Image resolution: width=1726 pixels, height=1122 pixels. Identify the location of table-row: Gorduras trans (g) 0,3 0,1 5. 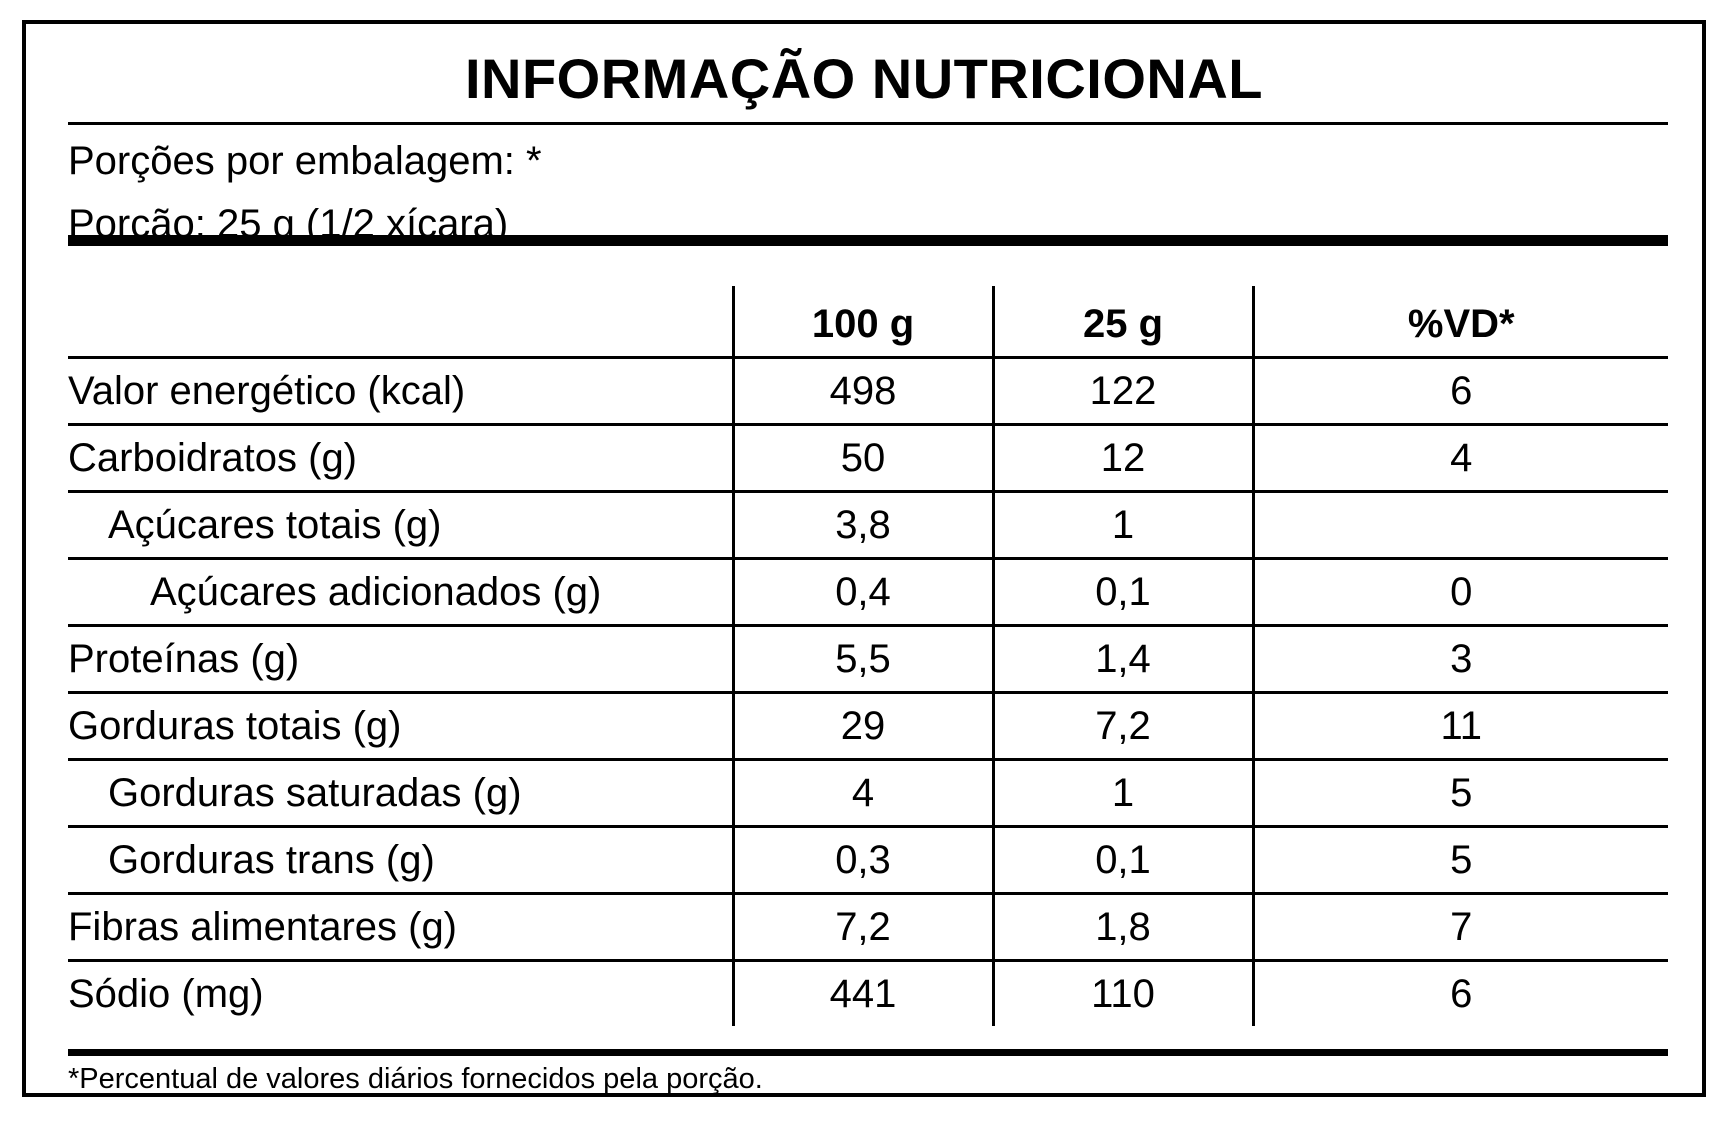
(868, 860).